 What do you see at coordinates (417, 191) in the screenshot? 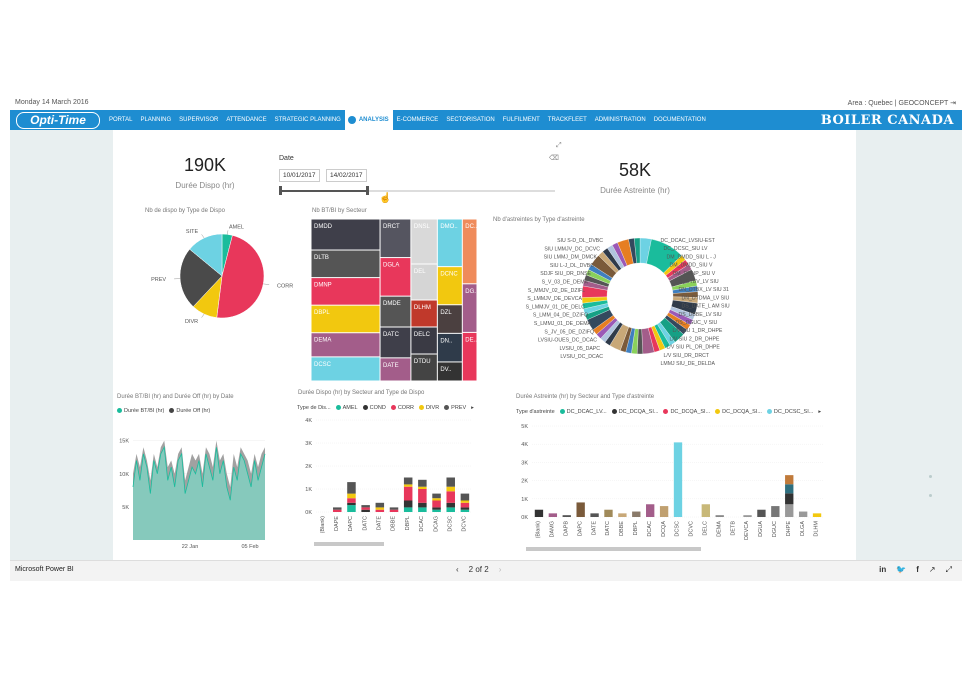
I see `date-slider-track` at bounding box center [417, 191].